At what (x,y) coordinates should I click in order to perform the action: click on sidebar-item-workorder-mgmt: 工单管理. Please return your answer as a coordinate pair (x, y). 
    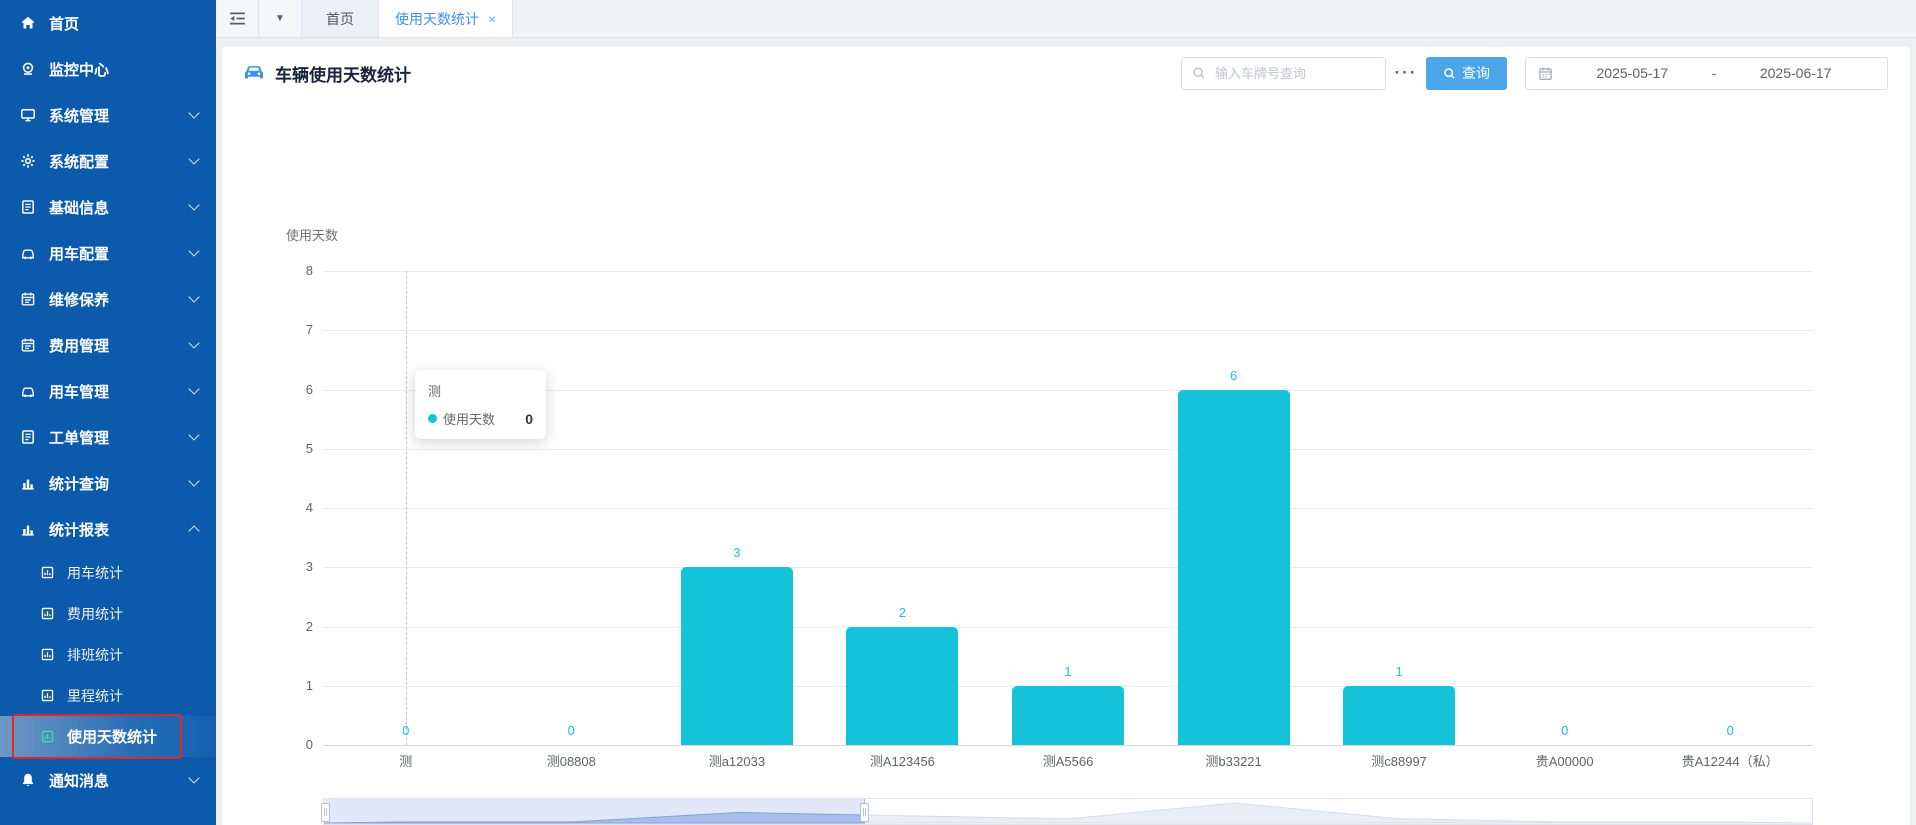
    Looking at the image, I should click on (108, 437).